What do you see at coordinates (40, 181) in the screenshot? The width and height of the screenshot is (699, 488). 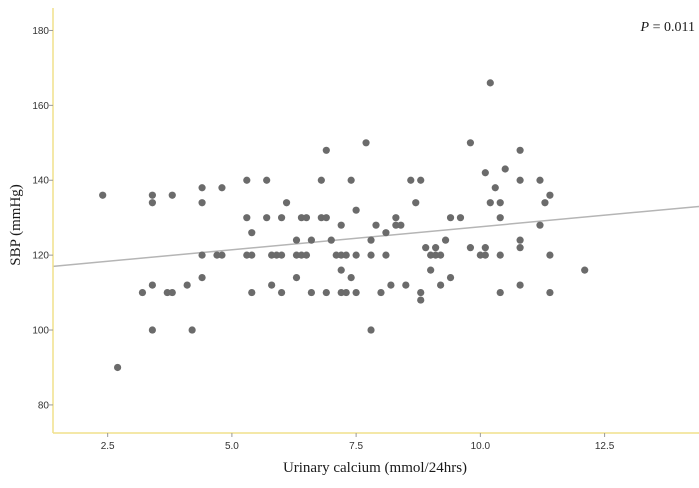 I see `y-tick-label: 140` at bounding box center [40, 181].